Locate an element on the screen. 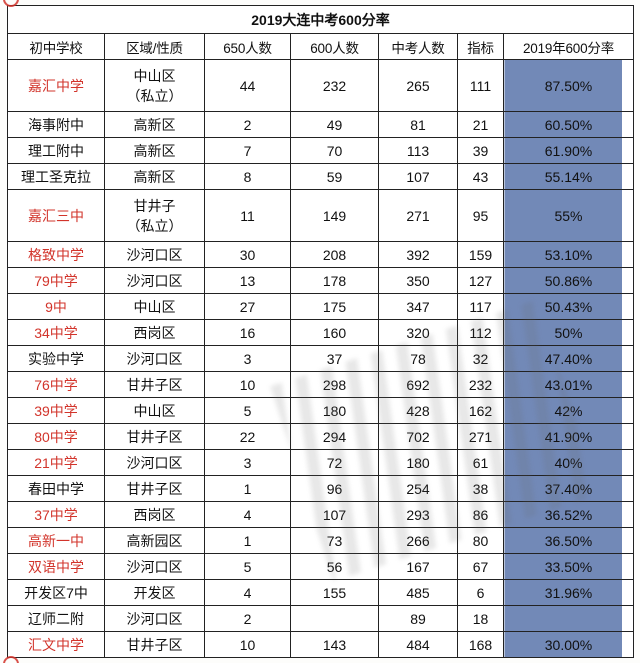 Image resolution: width=640 pixels, height=663 pixels. count-600: 208 is located at coordinates (334, 254).